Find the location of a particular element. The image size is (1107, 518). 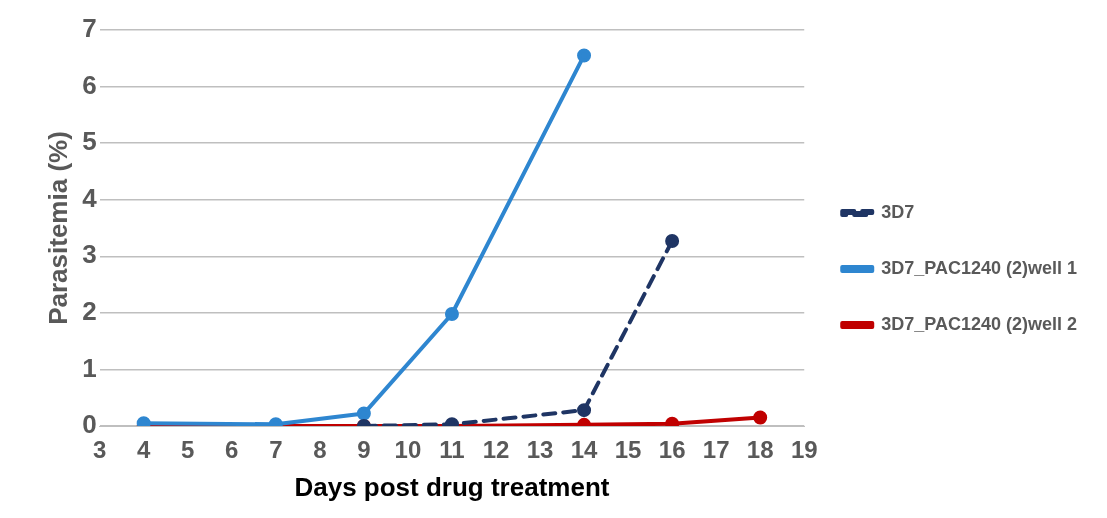

x-tick-label: 15 is located at coordinates (628, 450).